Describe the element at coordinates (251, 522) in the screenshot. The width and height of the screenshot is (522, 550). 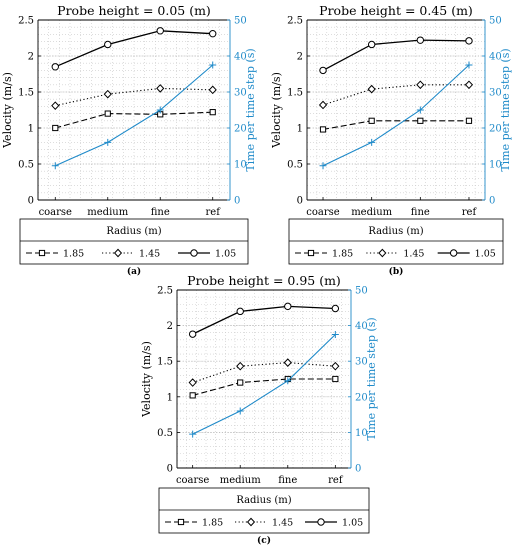
I see `legend-marker-1.45` at that location.